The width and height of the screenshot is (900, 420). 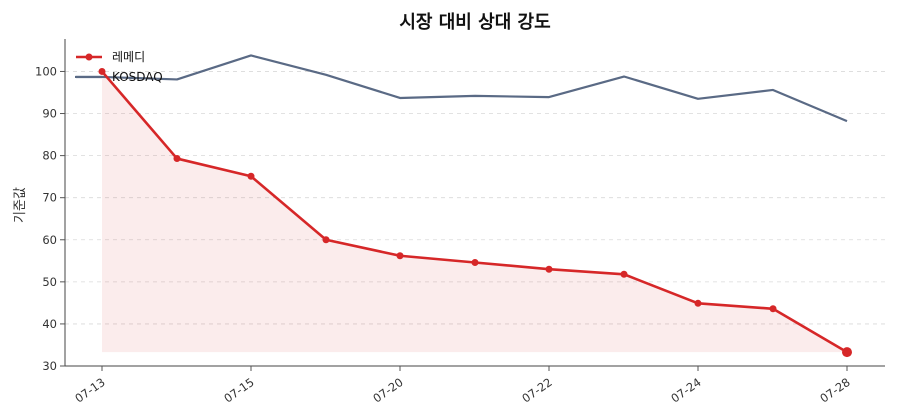 What do you see at coordinates (89, 57) in the screenshot?
I see `legend-marker-remedi` at bounding box center [89, 57].